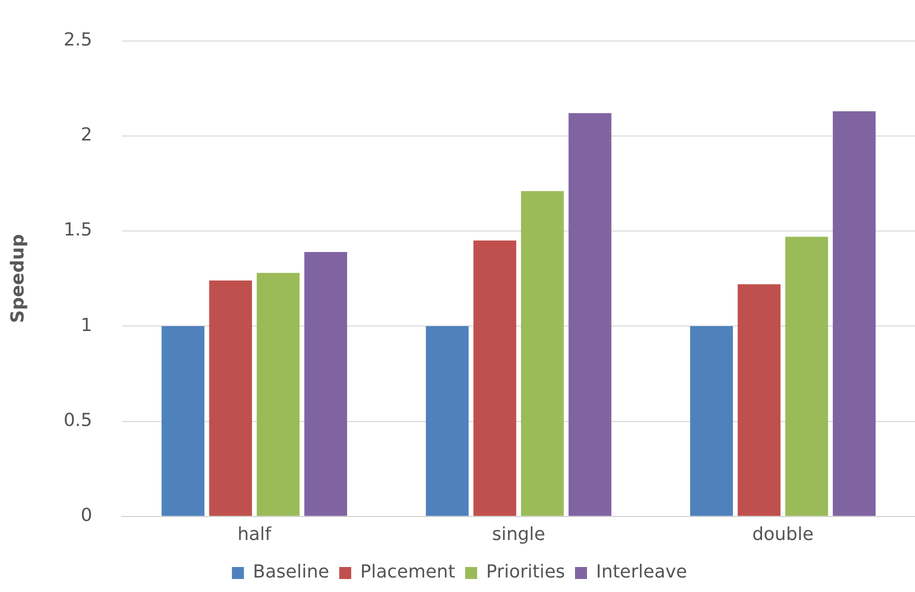 The width and height of the screenshot is (915, 592). I want to click on legend-label: Baseline, so click(291, 572).